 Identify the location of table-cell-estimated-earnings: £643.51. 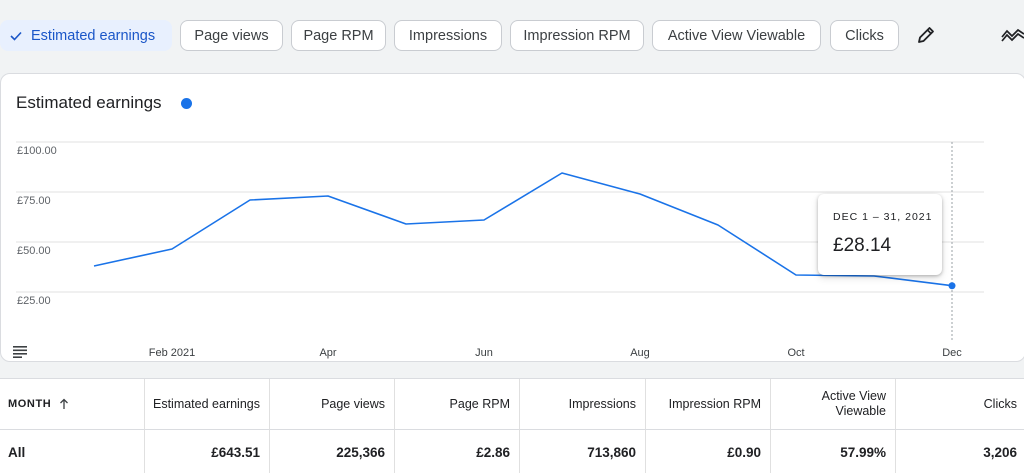
(207, 451).